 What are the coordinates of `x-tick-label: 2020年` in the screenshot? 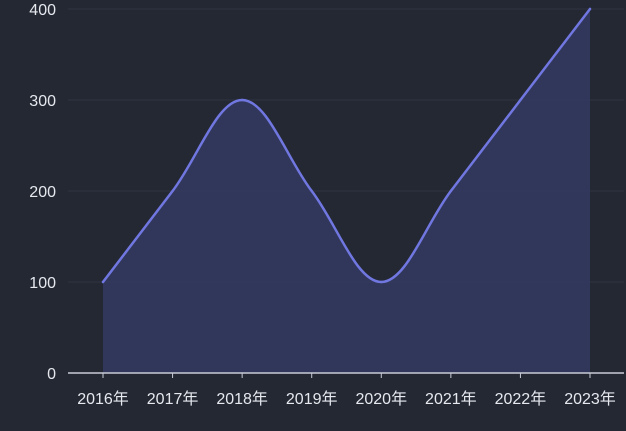 It's located at (381, 399).